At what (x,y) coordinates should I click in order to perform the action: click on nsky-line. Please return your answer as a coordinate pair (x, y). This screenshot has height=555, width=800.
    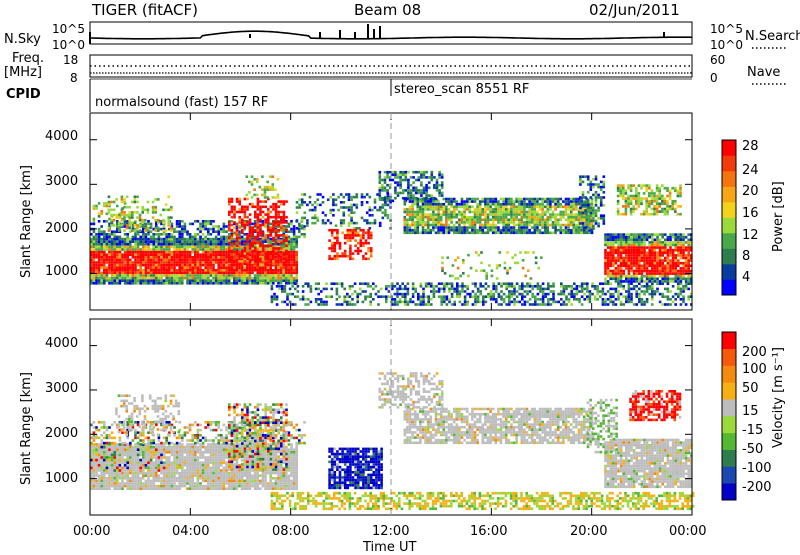
    Looking at the image, I should click on (391, 35).